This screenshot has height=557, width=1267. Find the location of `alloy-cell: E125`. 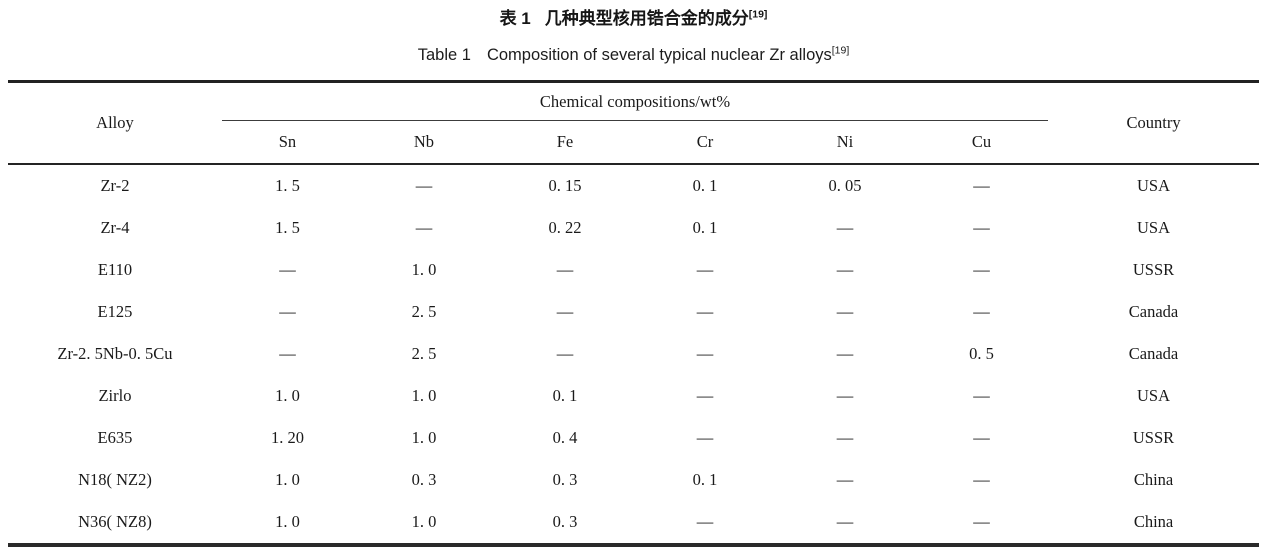

alloy-cell: E125 is located at coordinates (115, 311).